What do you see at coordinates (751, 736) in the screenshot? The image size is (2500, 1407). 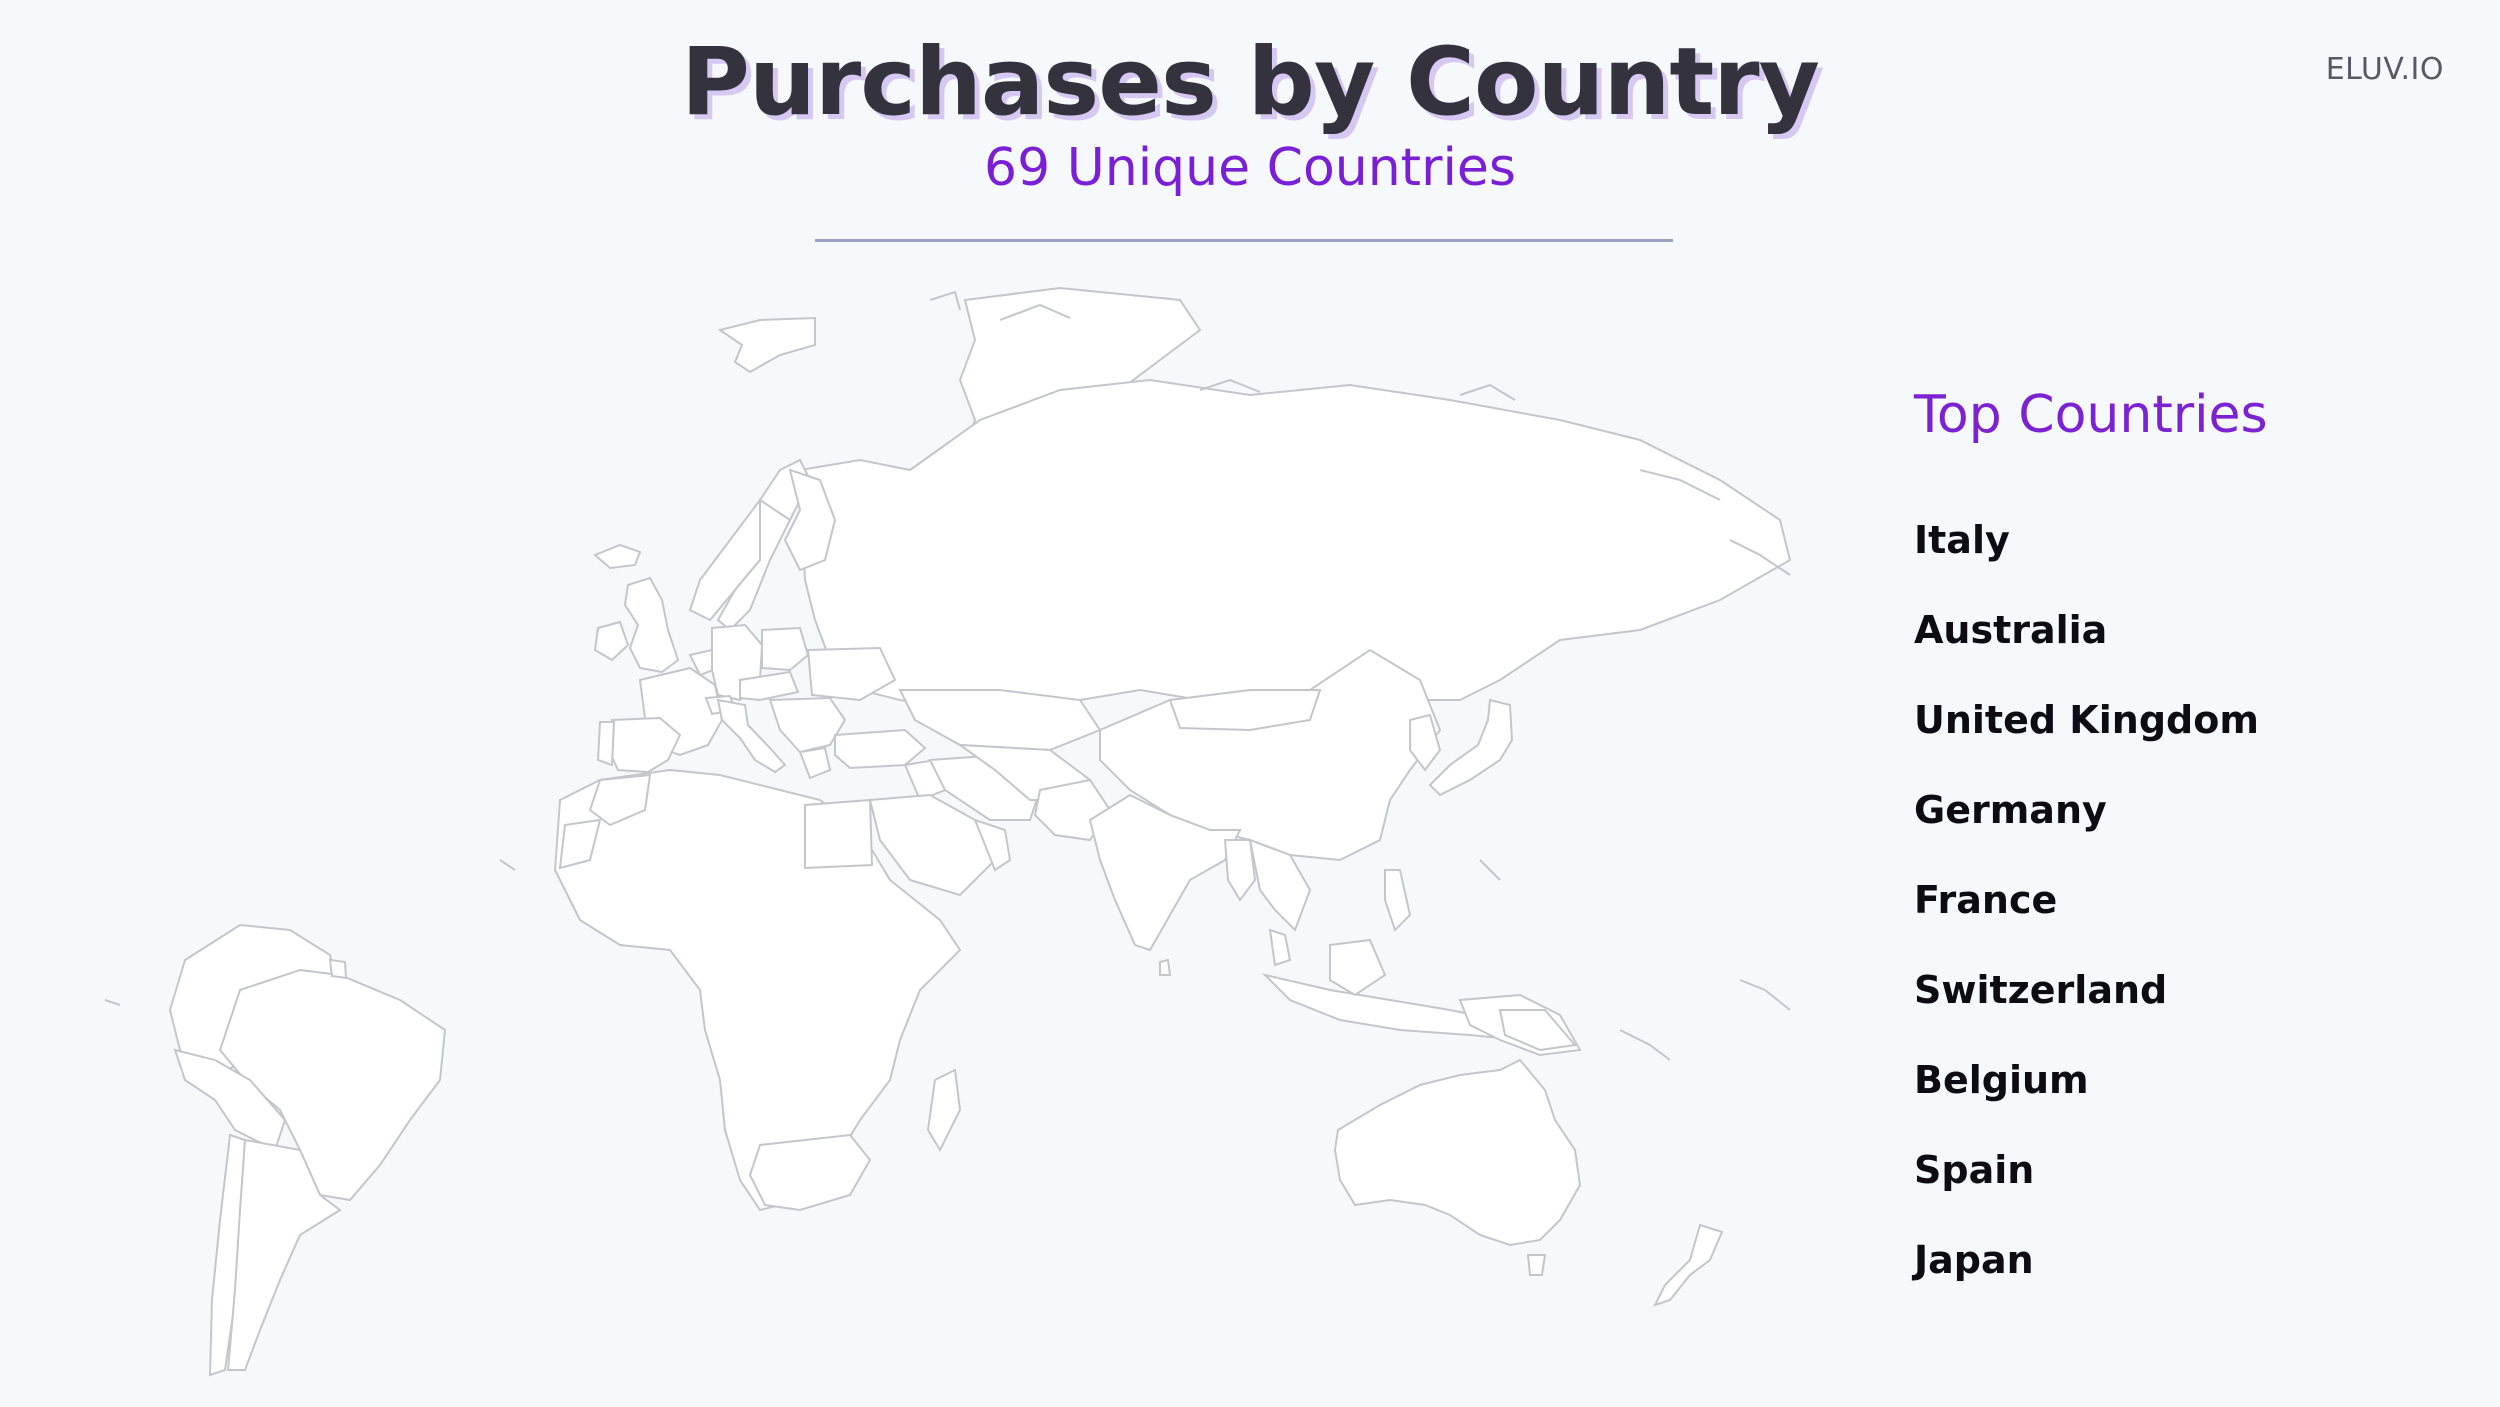 I see `region-italy` at bounding box center [751, 736].